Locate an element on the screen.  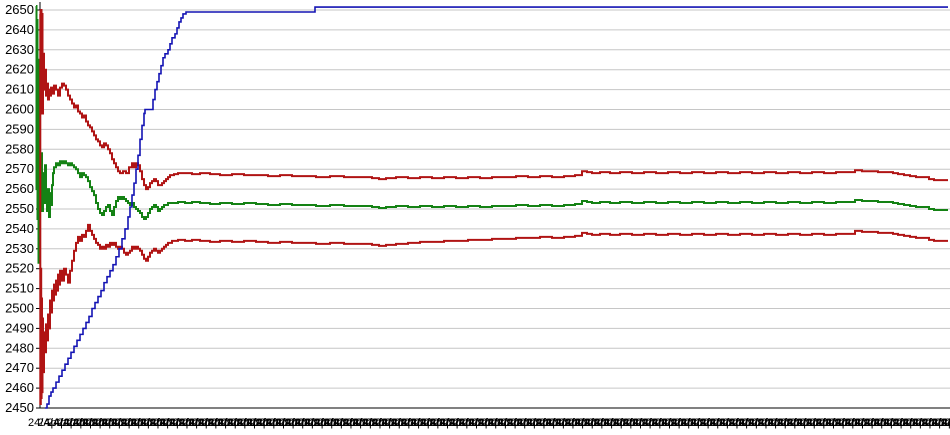
y-tick-label: 2520 is located at coordinates (19, 268).